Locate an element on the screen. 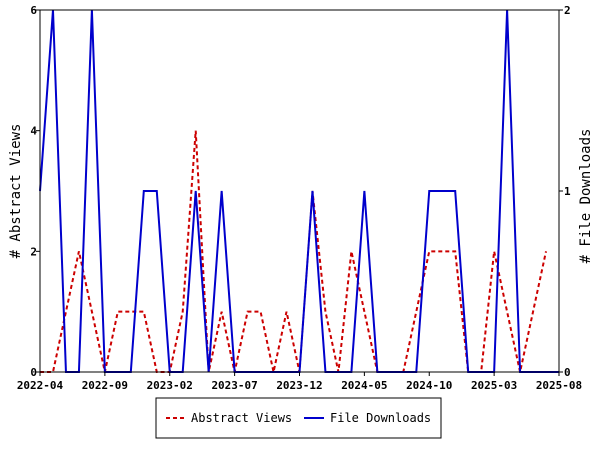 The width and height of the screenshot is (600, 450). x-tick-label: 2025-03 is located at coordinates (494, 385).